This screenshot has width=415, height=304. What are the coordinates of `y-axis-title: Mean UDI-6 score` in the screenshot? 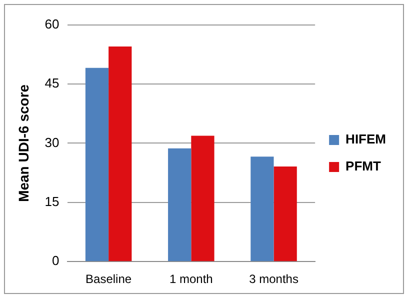 It's located at (23, 143).